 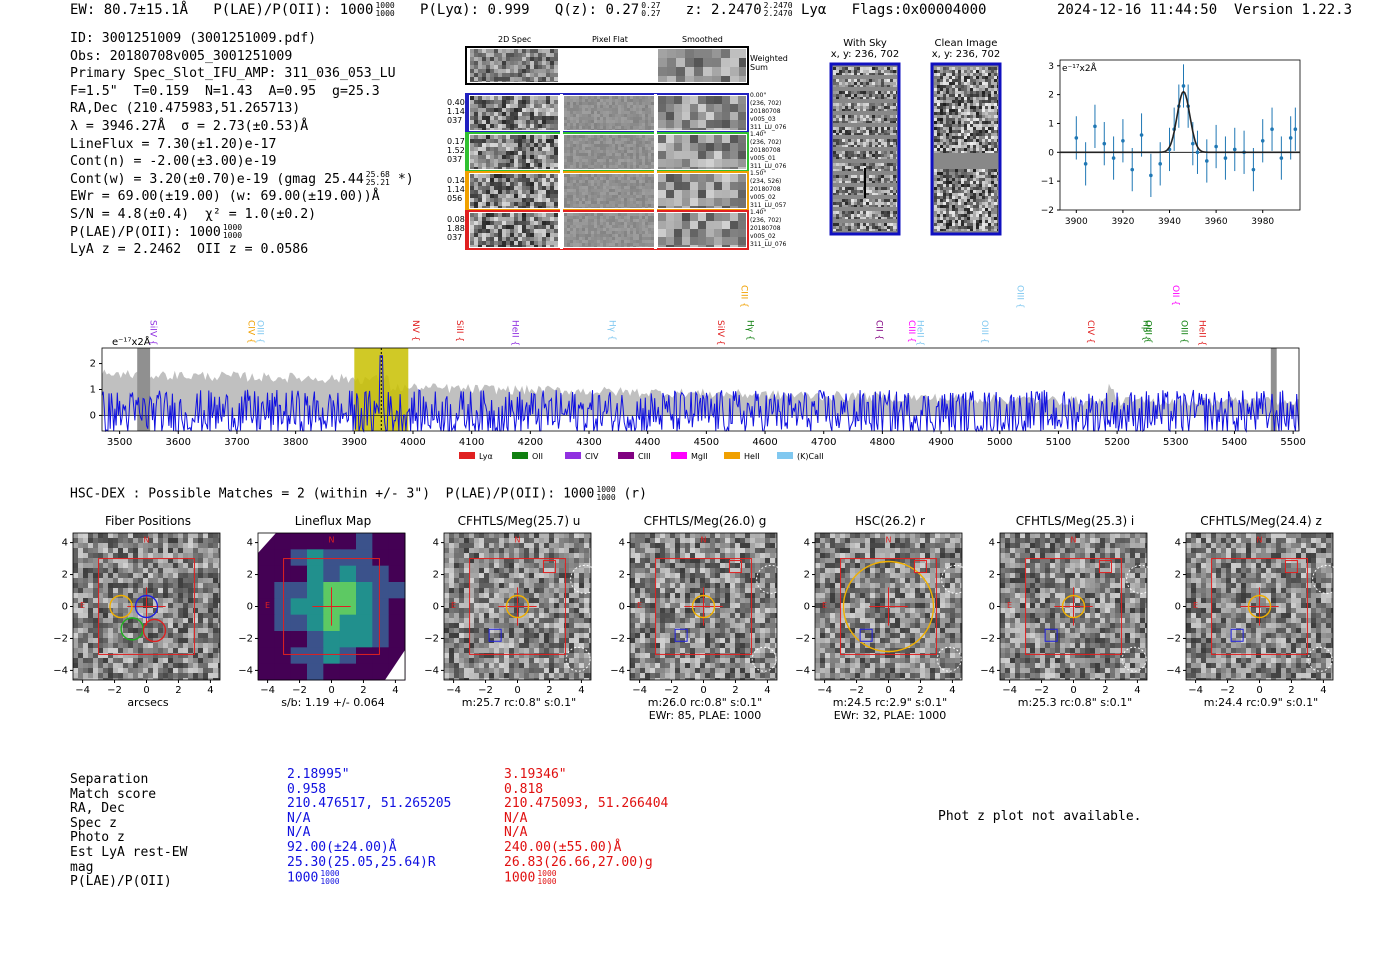 I want to click on zoom-xtick-label: 3960, so click(x=1216, y=222).